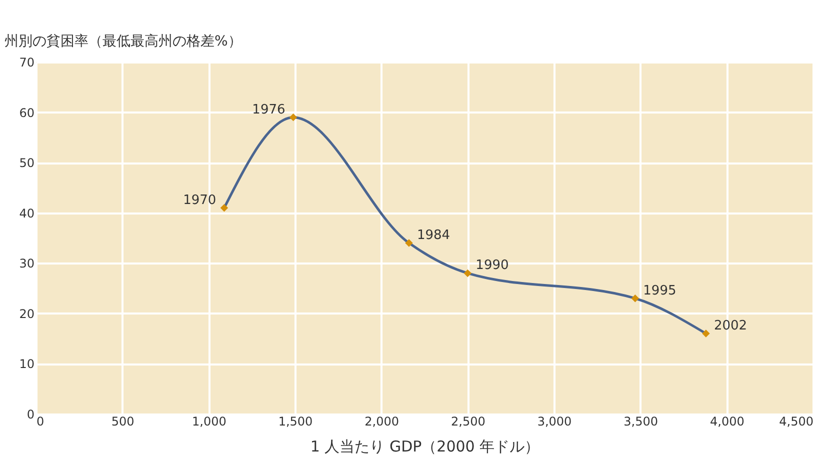  What do you see at coordinates (554, 421) in the screenshot?
I see `x-tick-label: 3,000` at bounding box center [554, 421].